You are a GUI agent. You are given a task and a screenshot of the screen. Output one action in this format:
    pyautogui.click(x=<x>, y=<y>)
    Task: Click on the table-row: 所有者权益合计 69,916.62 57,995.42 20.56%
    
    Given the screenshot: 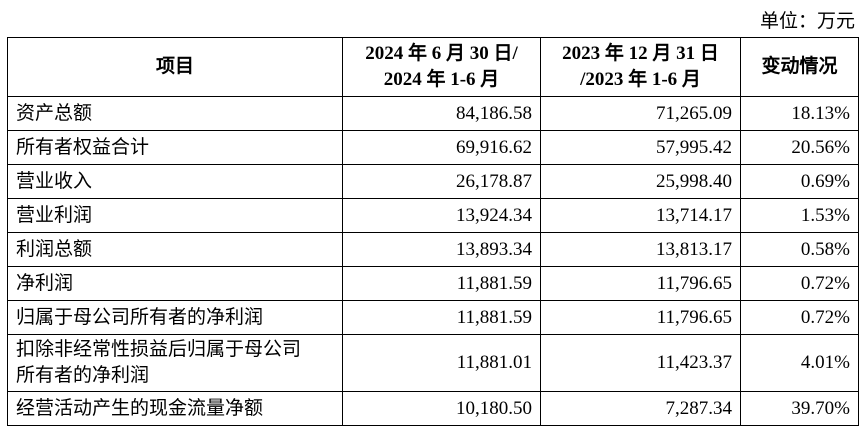 What is the action you would take?
    pyautogui.click(x=433, y=147)
    